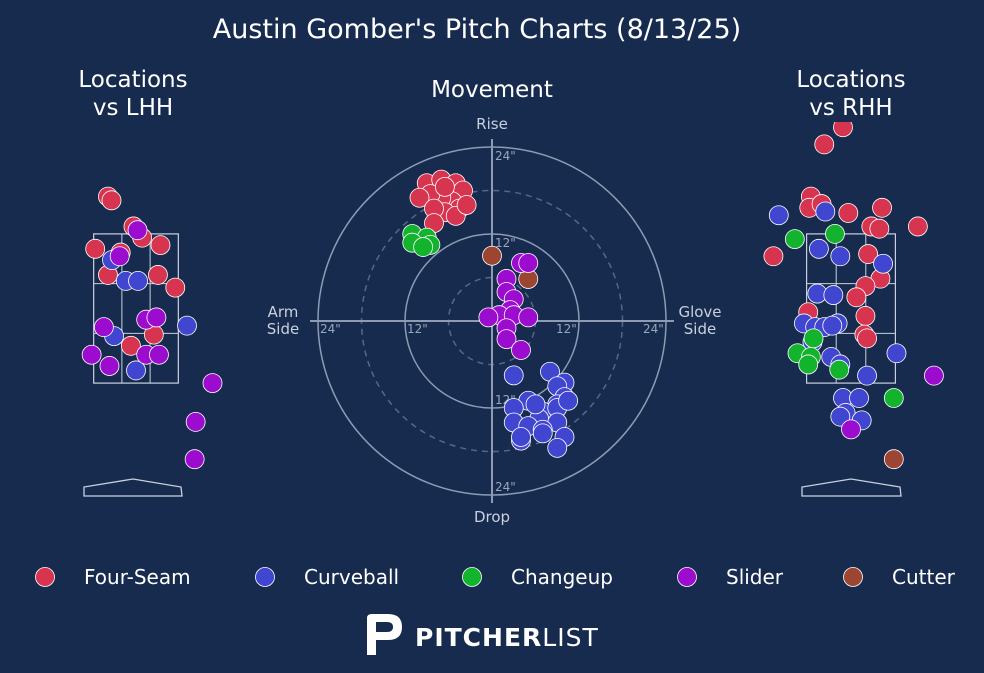 This screenshot has width=984, height=673. Describe the element at coordinates (850, 108) in the screenshot. I see `rhh-panel-title-line2: vs RHH` at that location.